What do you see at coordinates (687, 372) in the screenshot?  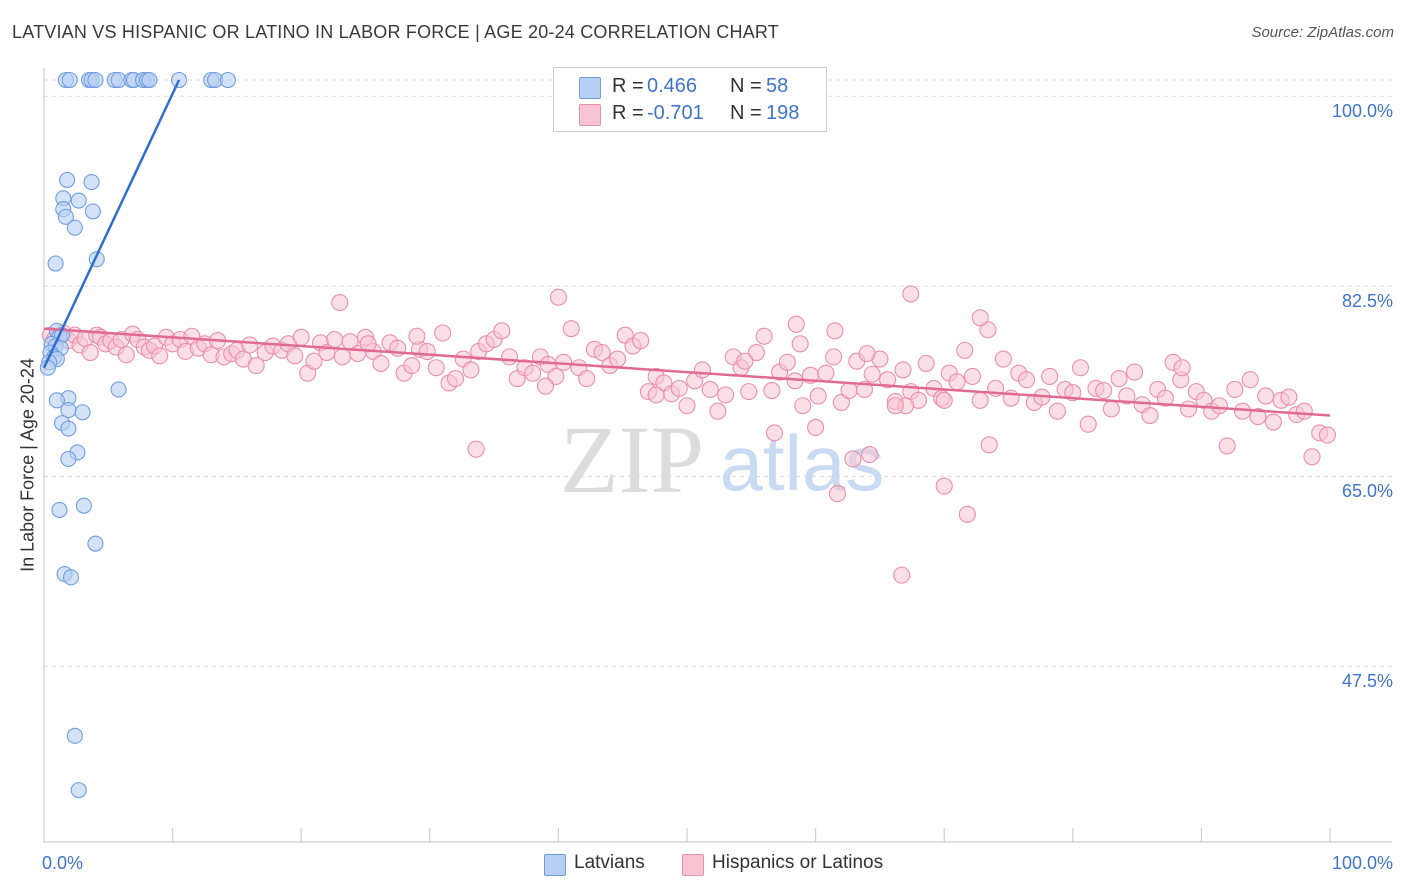 I see `hispanic-trendline` at bounding box center [687, 372].